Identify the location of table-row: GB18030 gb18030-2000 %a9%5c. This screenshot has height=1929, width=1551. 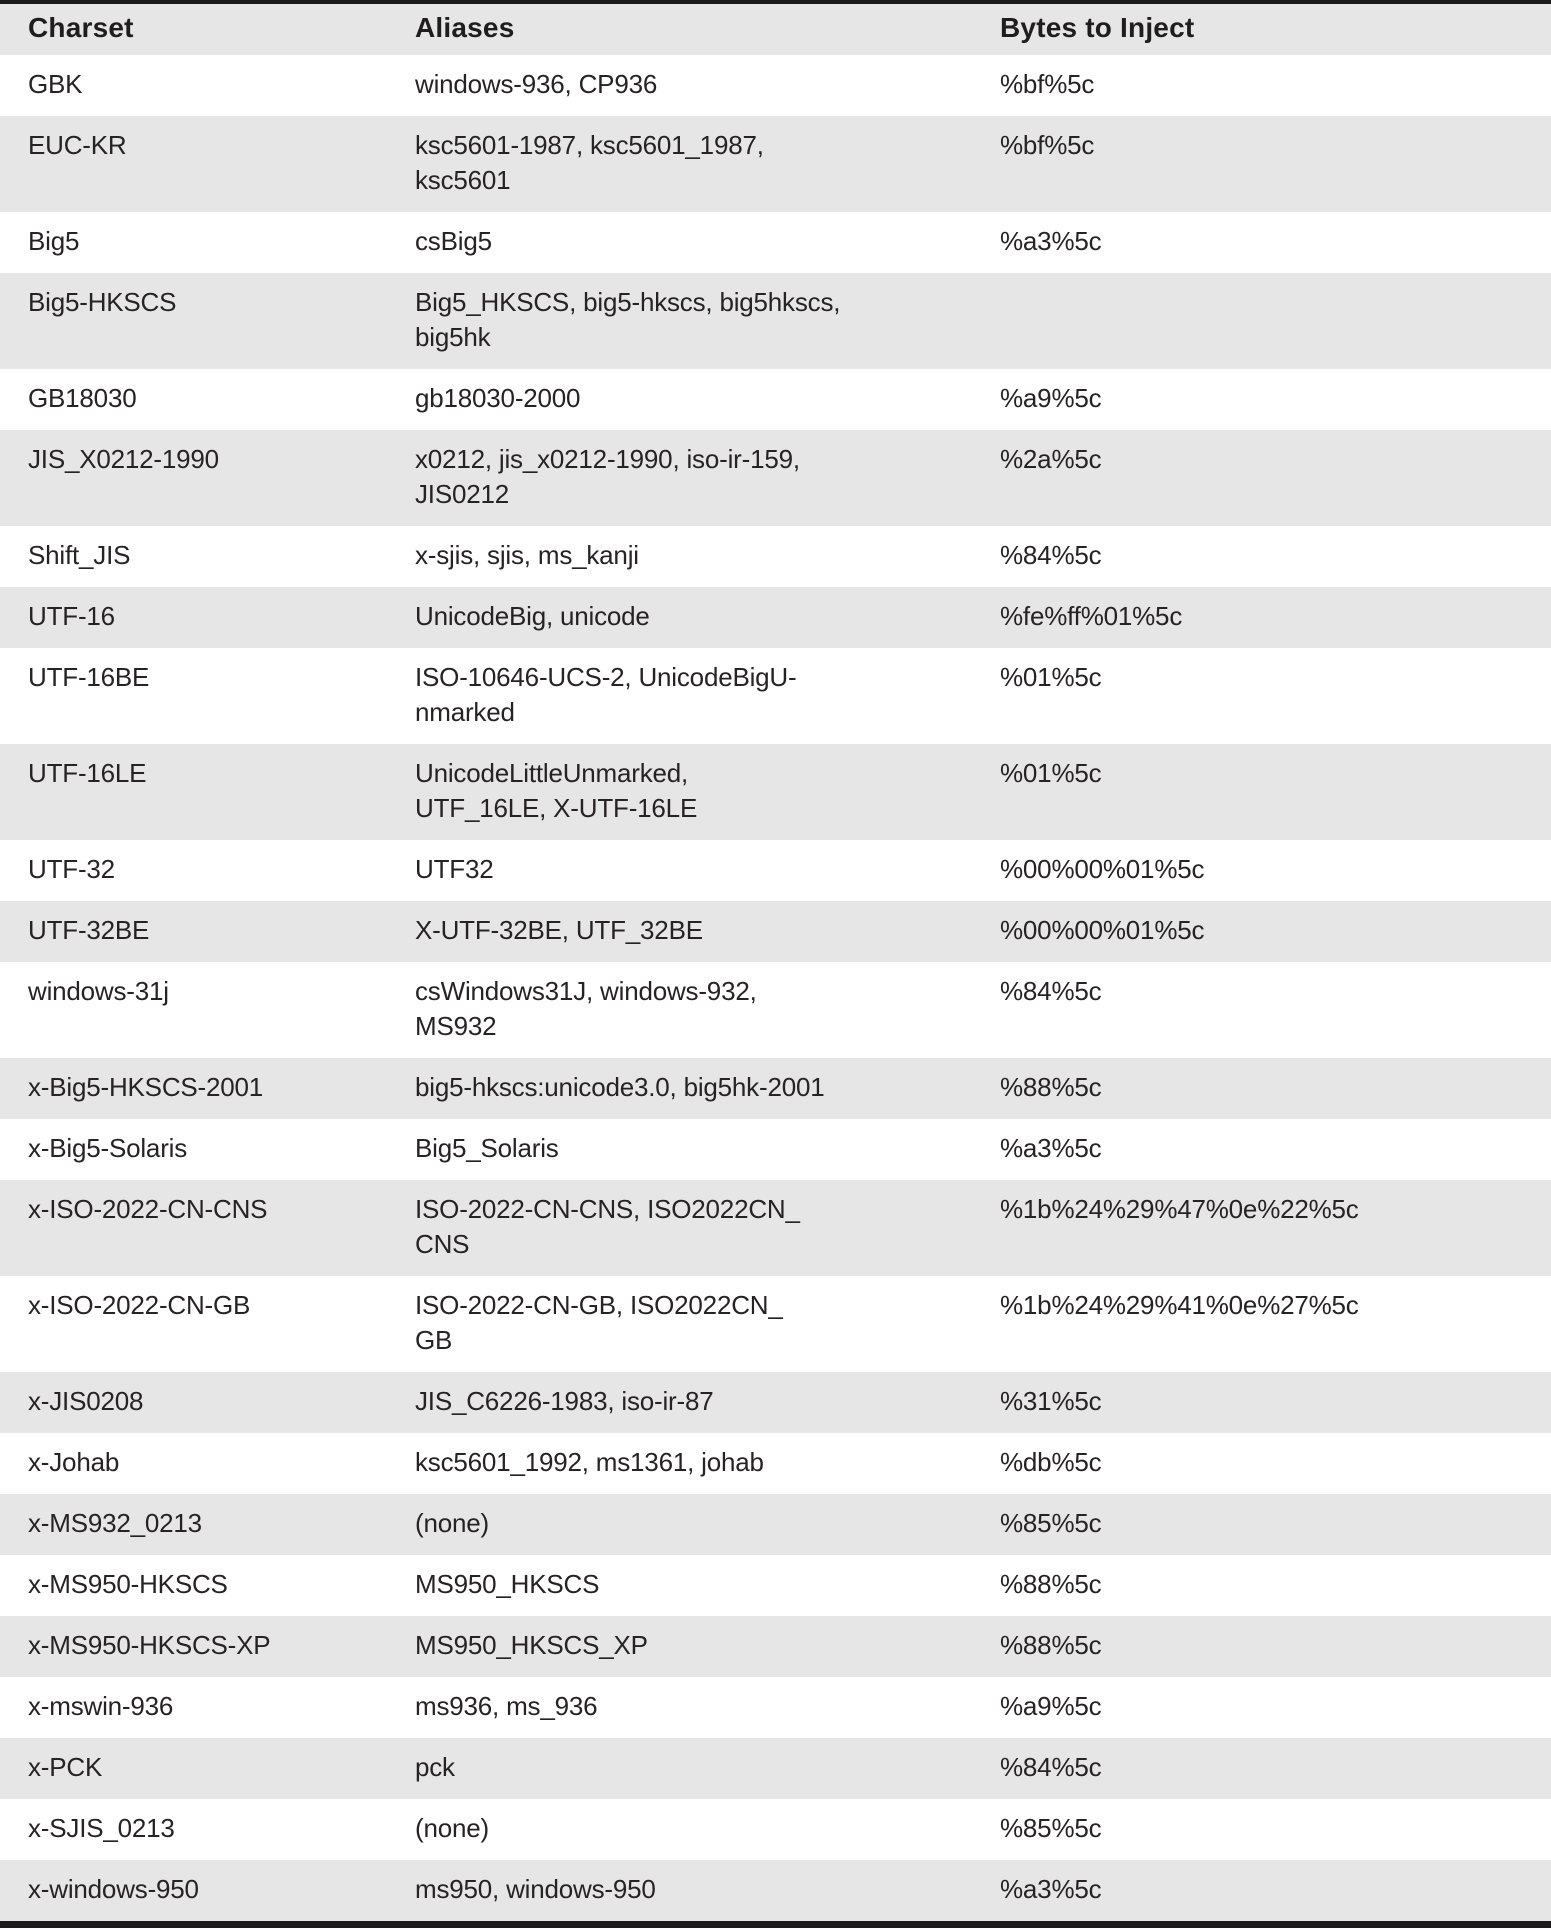
(775, 399).